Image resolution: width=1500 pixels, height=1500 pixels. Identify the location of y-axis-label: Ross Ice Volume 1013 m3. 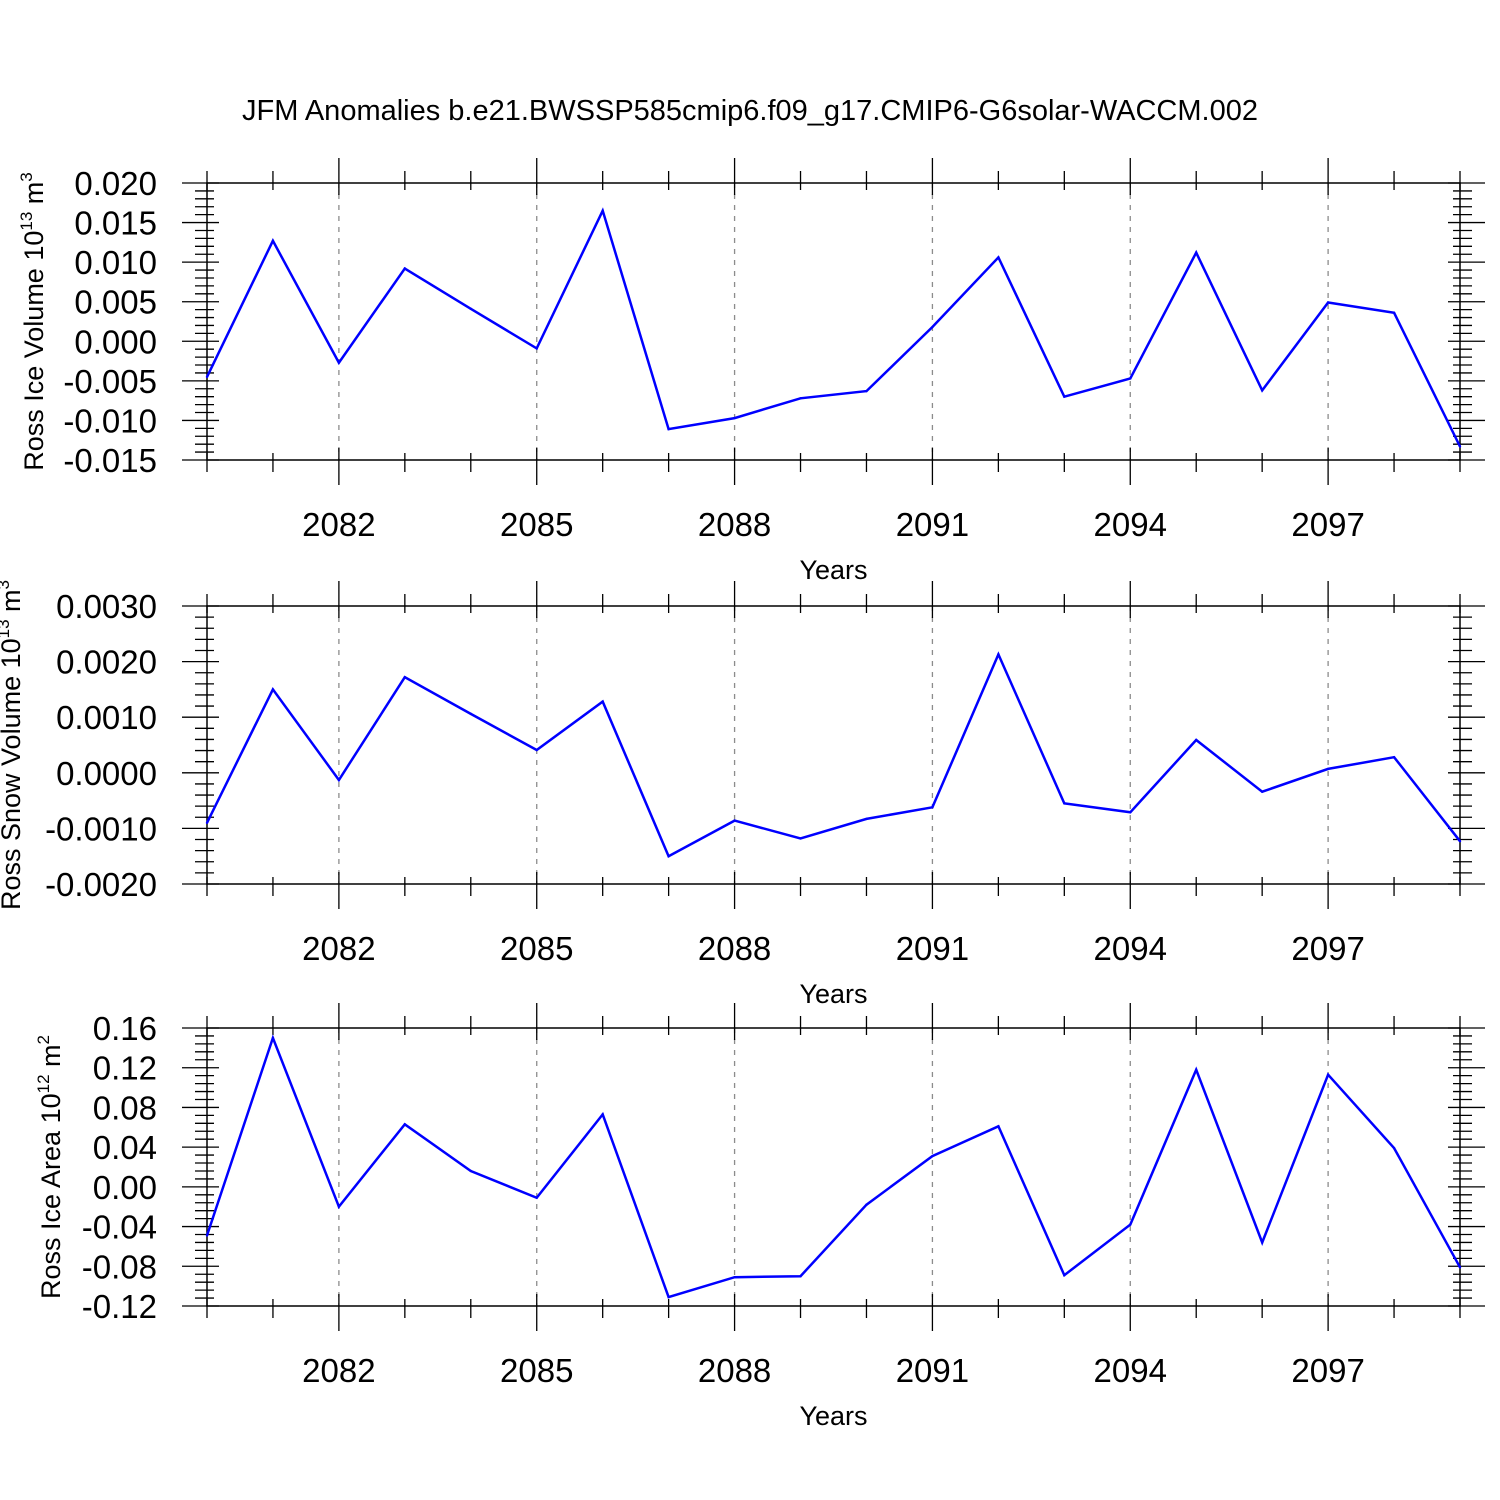
(33, 321).